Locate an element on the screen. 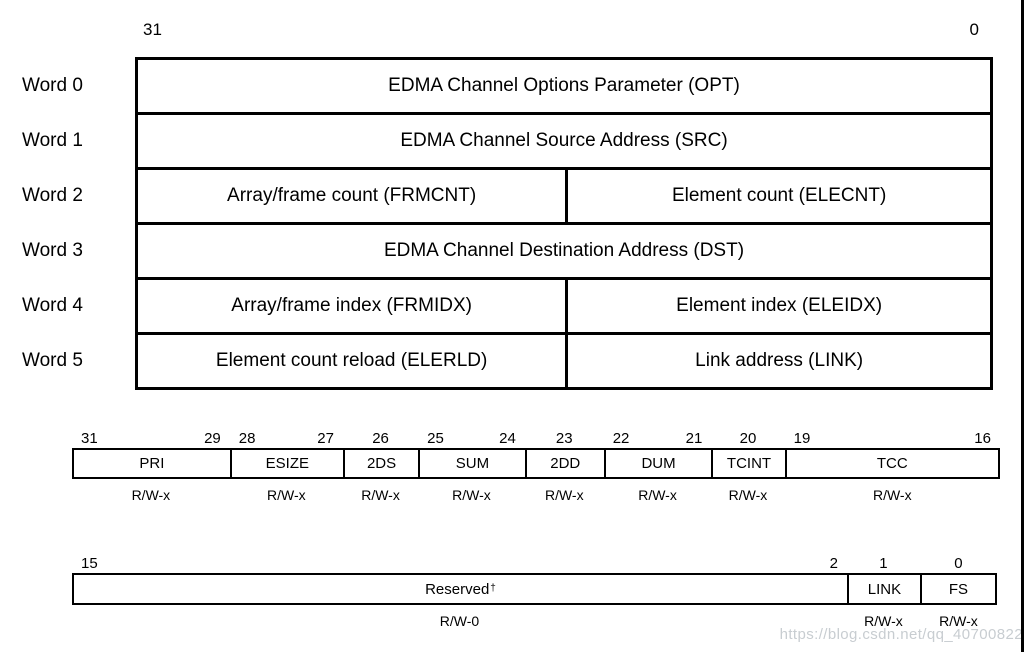  access-label: R/W-0 is located at coordinates (459, 621).